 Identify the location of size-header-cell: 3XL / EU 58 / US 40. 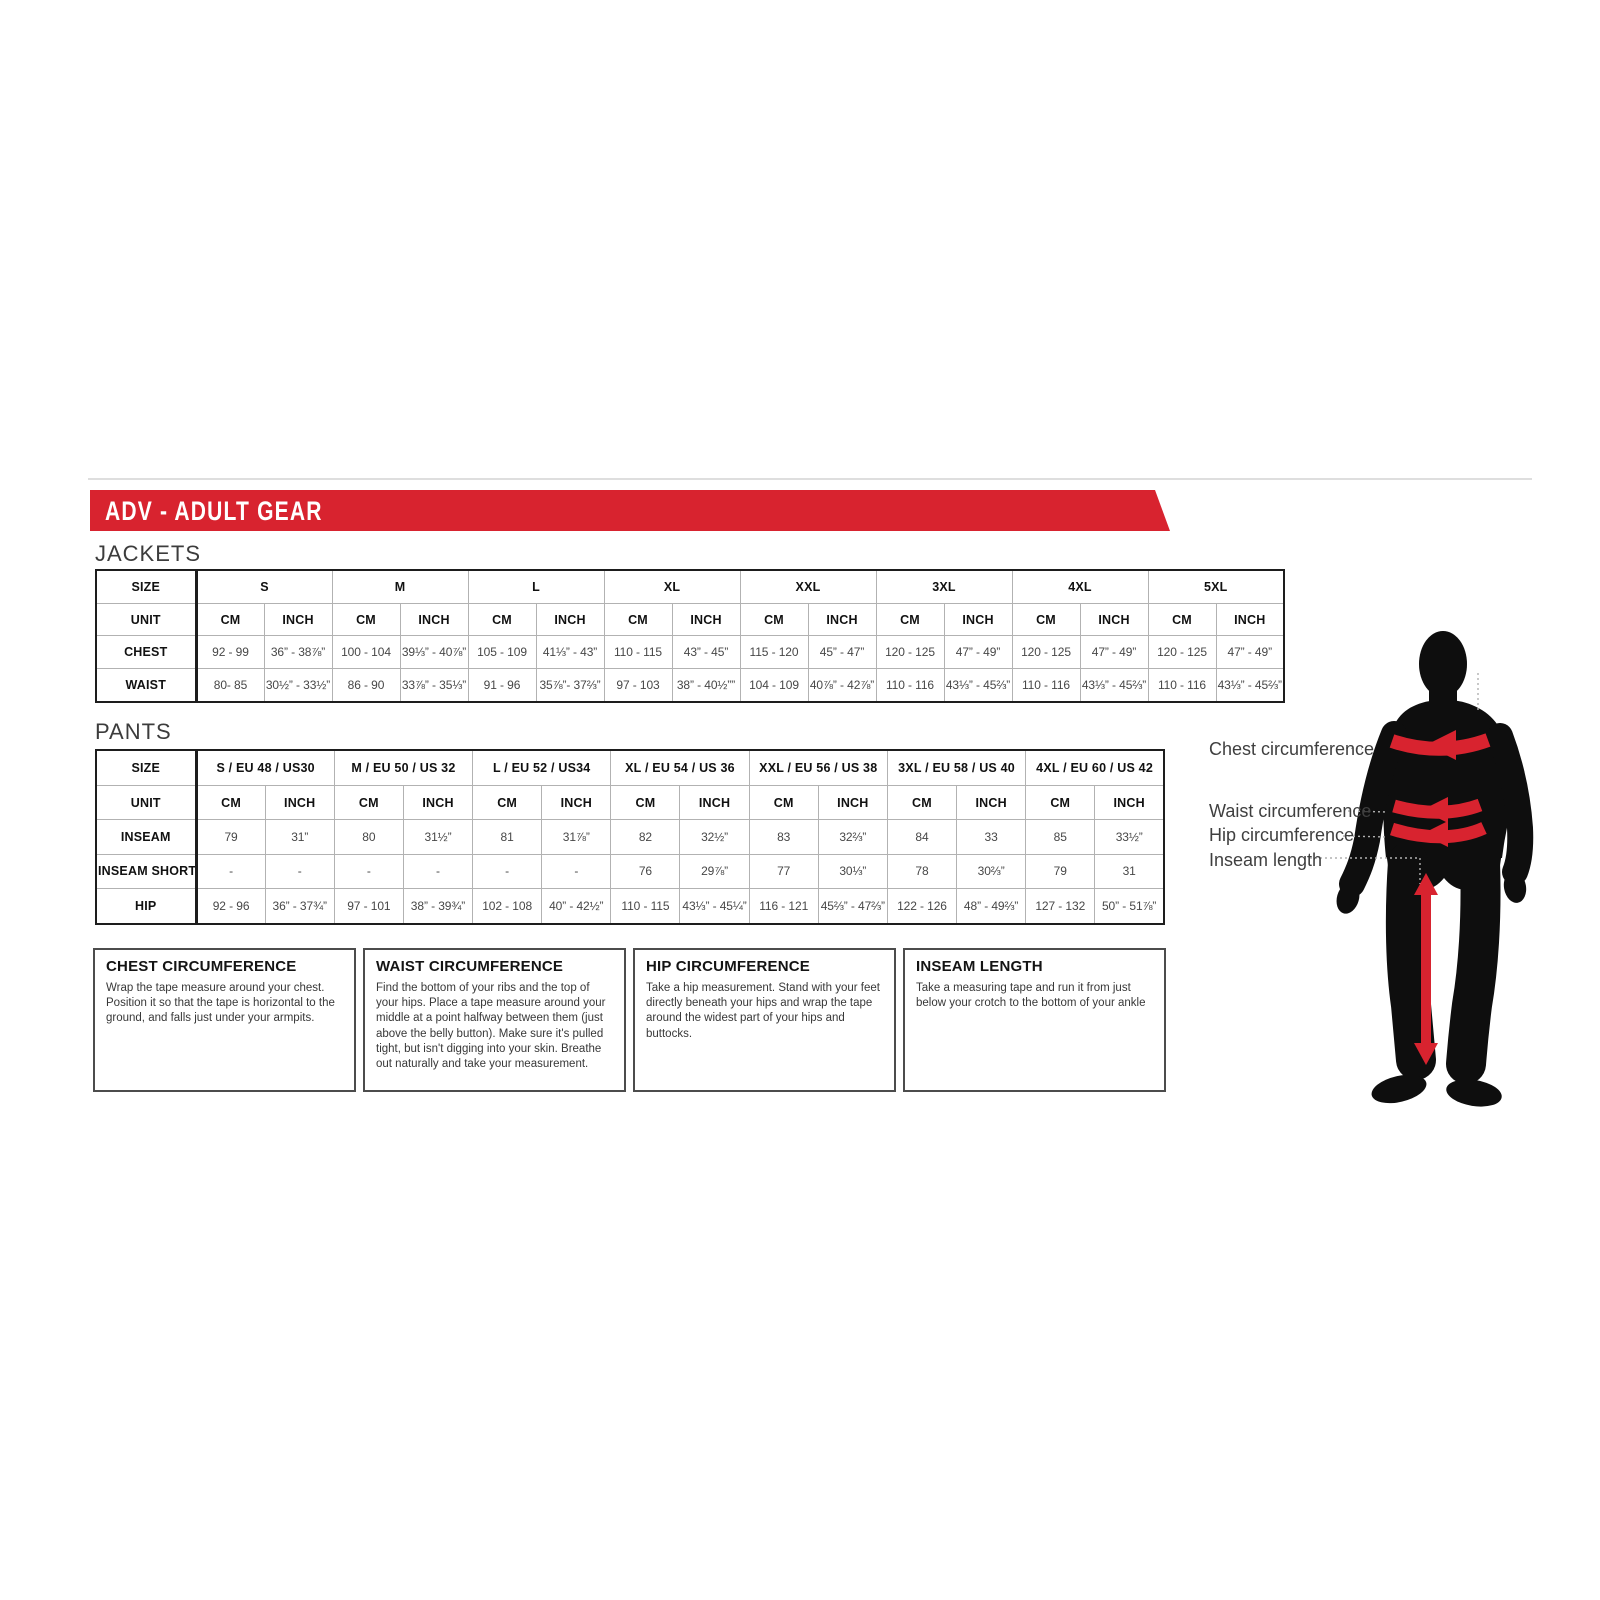
(956, 767).